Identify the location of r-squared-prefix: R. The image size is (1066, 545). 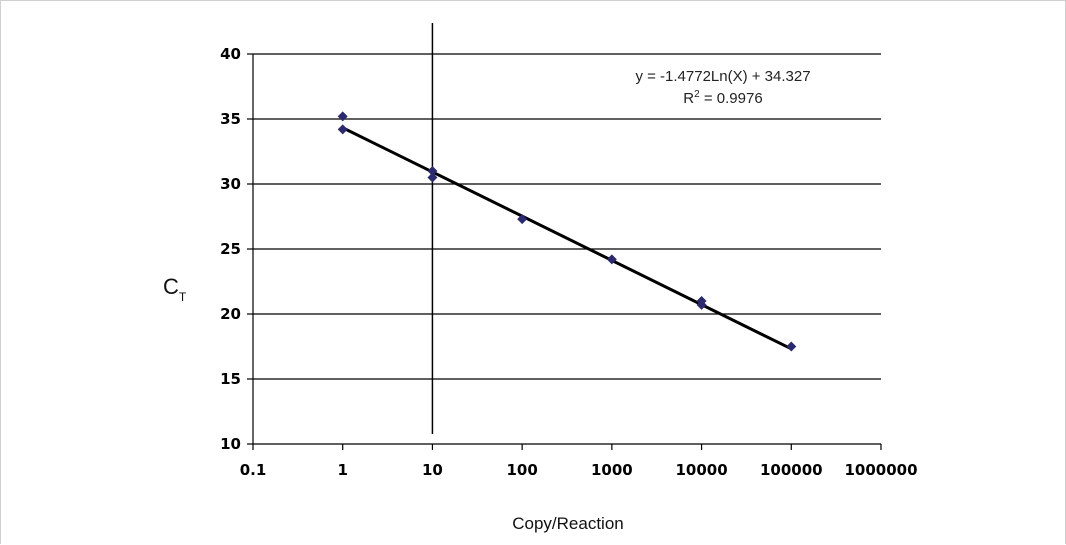
(688, 98).